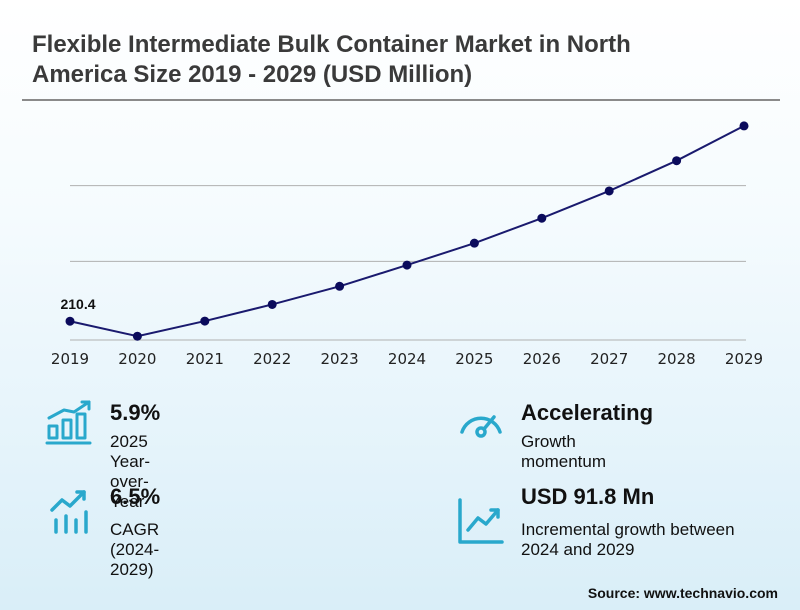 The height and width of the screenshot is (610, 800). I want to click on data-labels: 210.4, so click(77, 304).